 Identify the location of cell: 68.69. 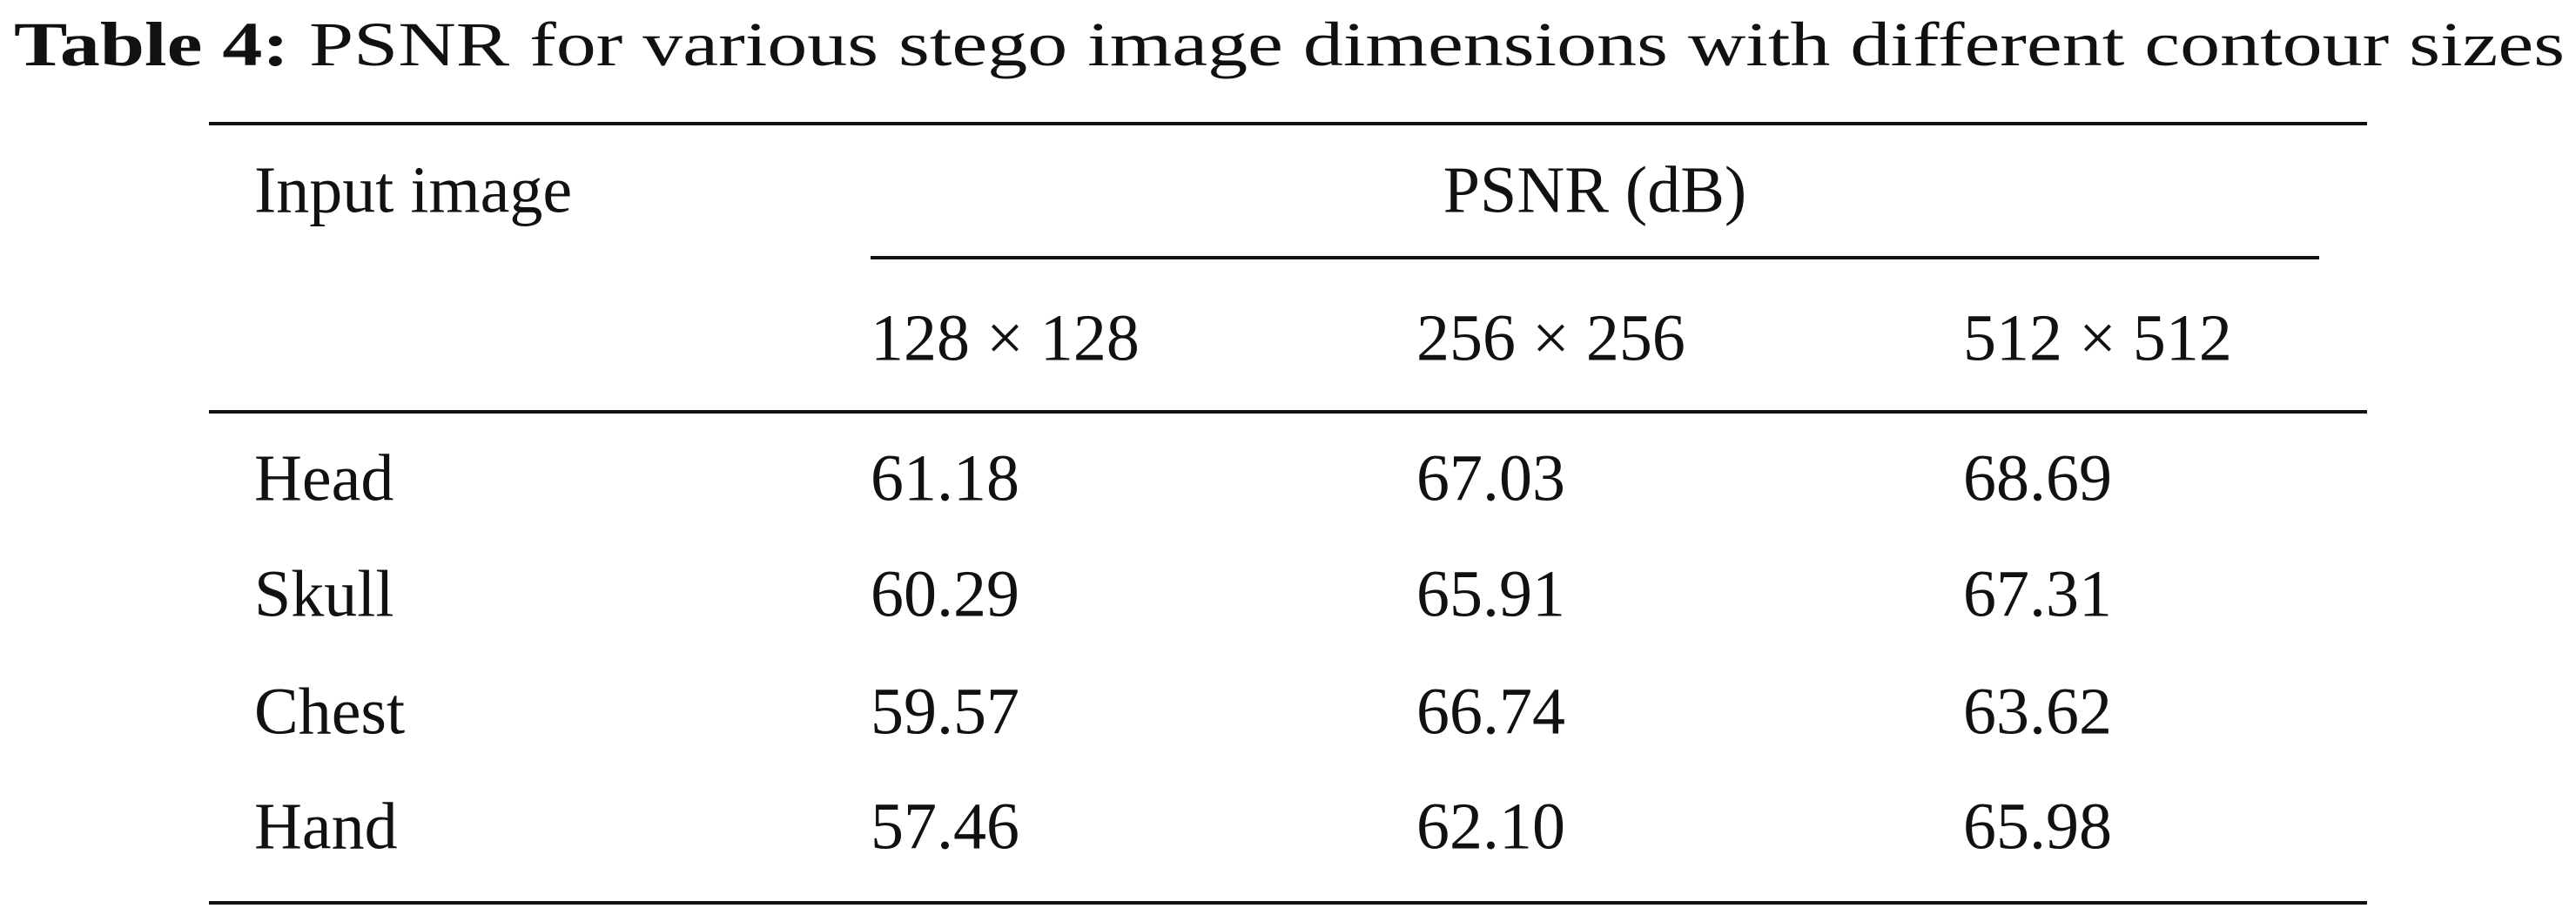
(2037, 478).